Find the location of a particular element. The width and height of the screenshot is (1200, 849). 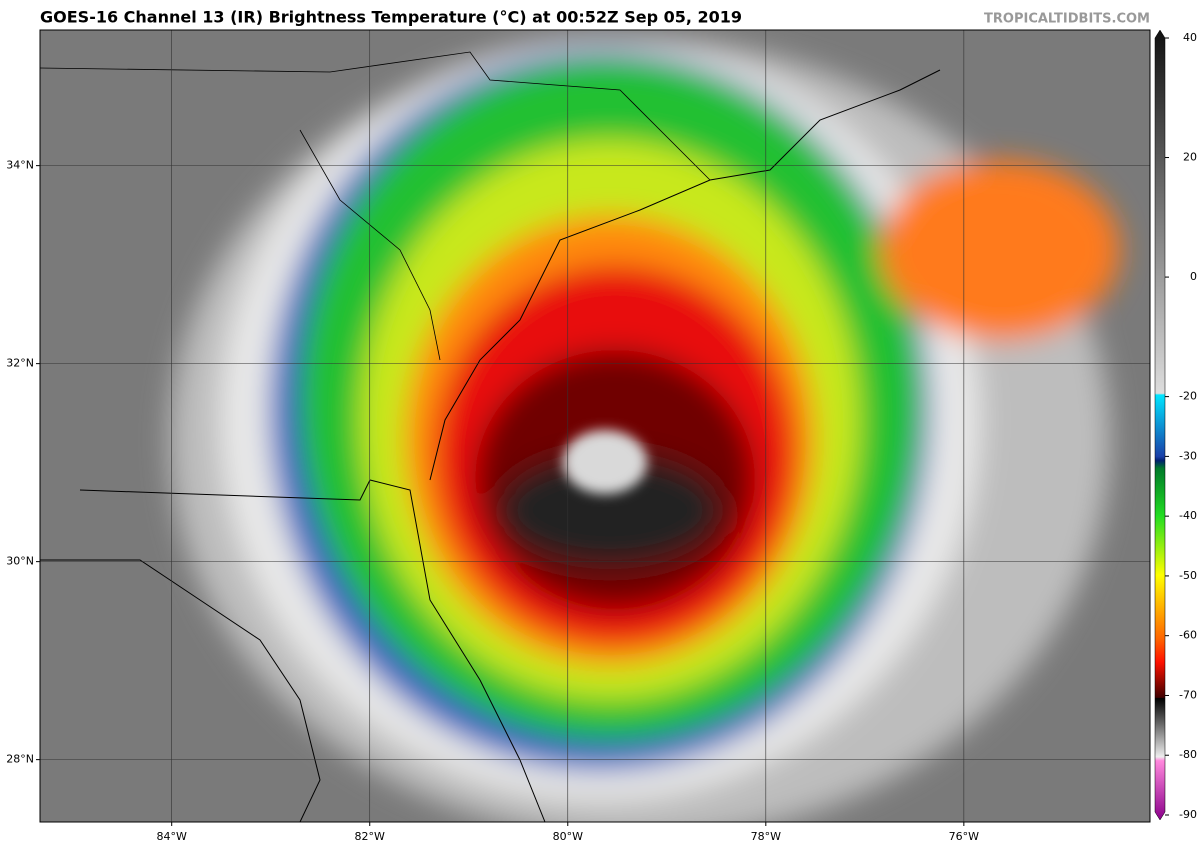

colorbar-label: -30 is located at coordinates (1188, 455).